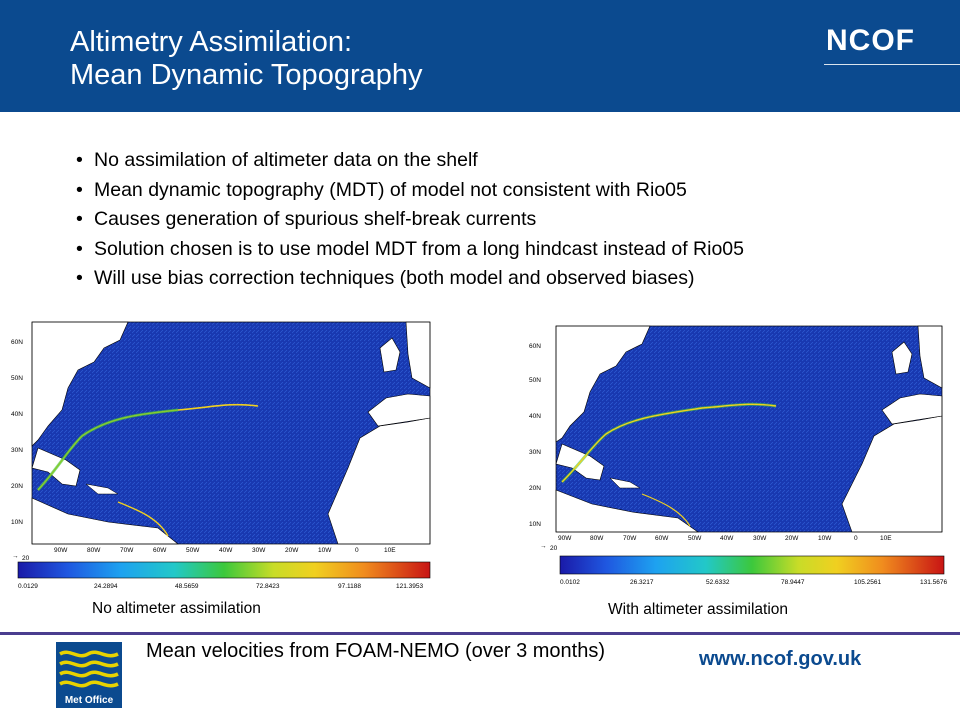 Image resolution: width=960 pixels, height=720 pixels. Describe the element at coordinates (176, 608) in the screenshot. I see `caption-no-assimilation: No altimeter assimilation` at that location.